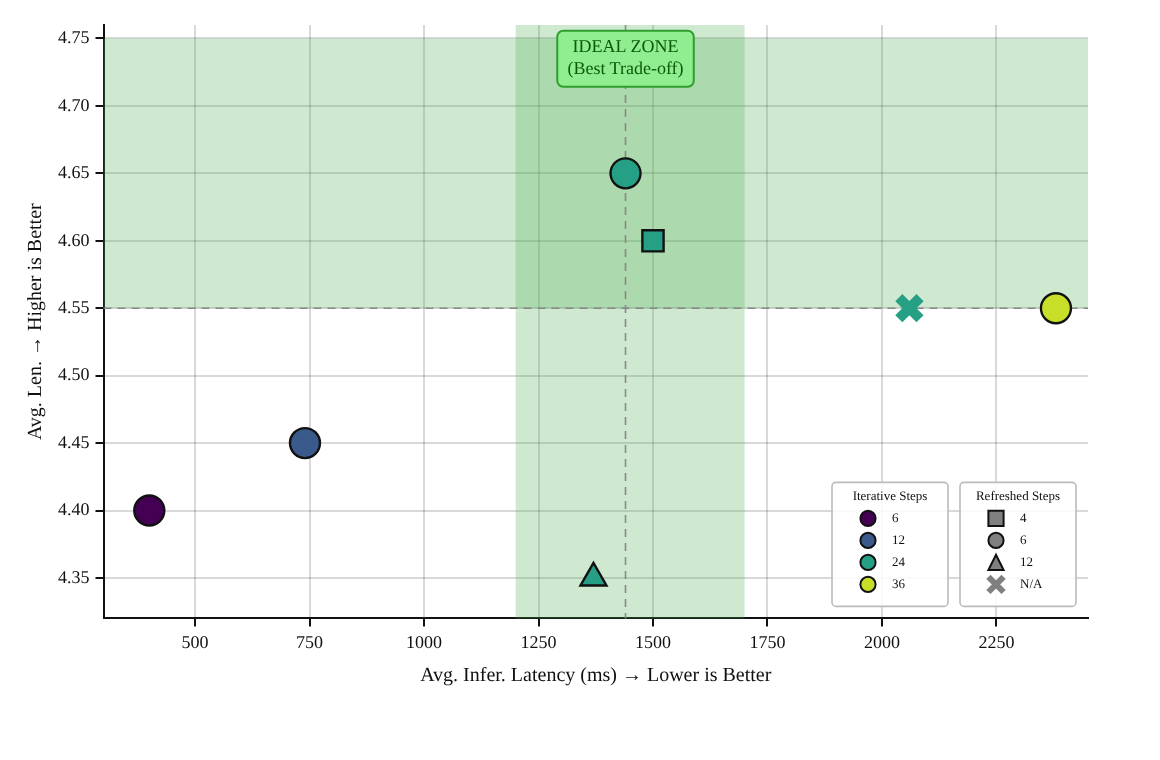 The width and height of the screenshot is (1160, 760). What do you see at coordinates (539, 641) in the screenshot?
I see `x-tick-label: 1250` at bounding box center [539, 641].